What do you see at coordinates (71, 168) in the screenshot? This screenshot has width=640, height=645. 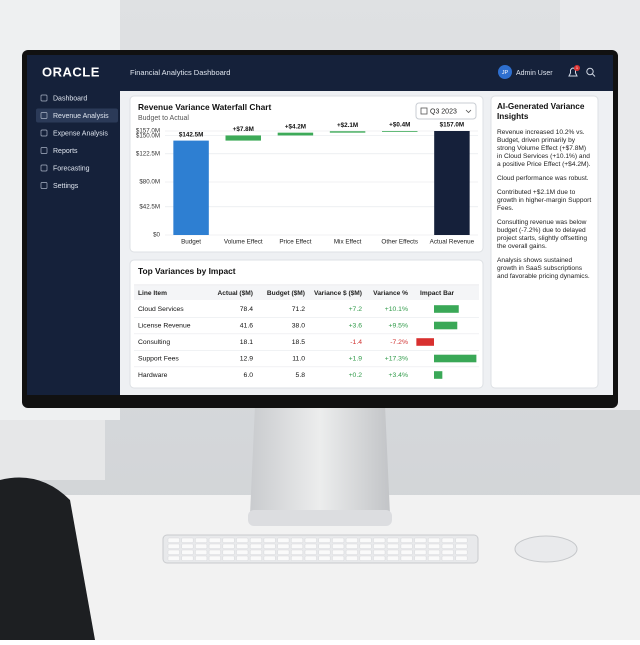 I see `nav-item: Forecasting` at bounding box center [71, 168].